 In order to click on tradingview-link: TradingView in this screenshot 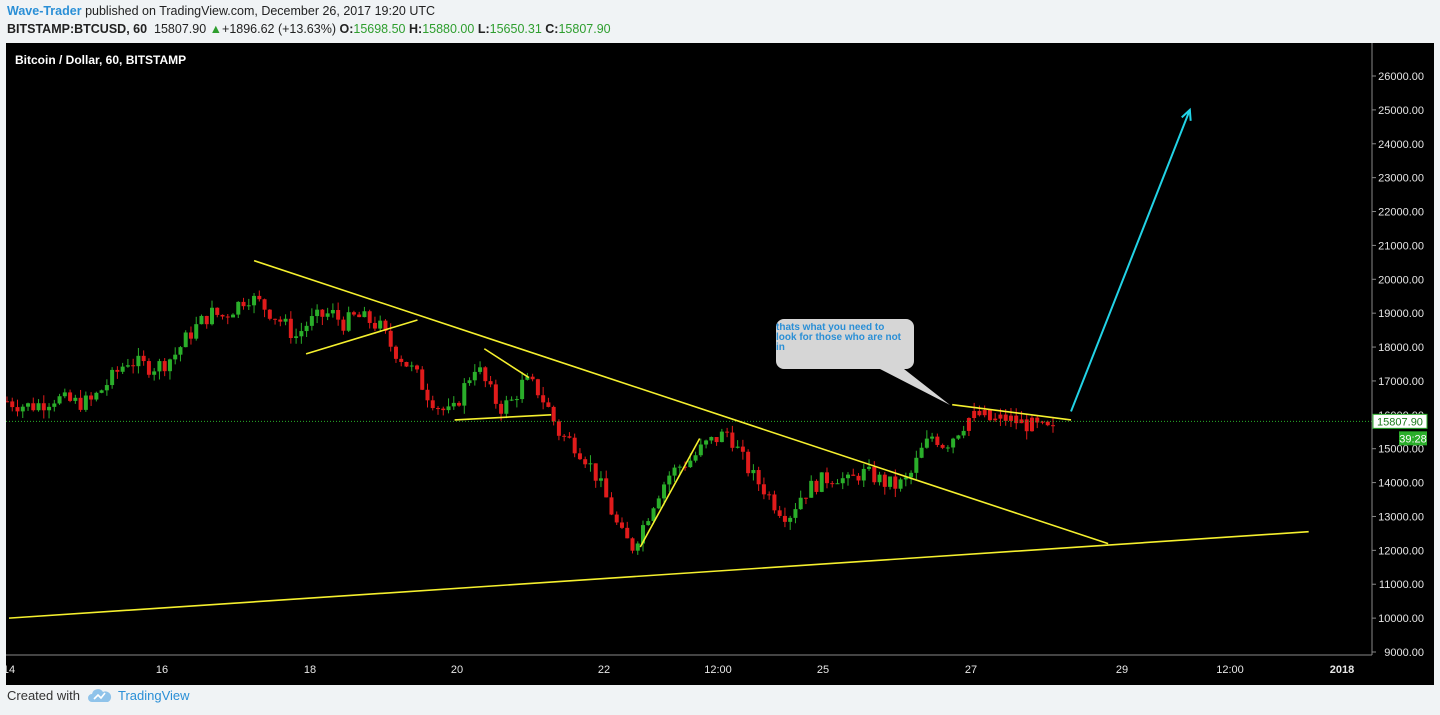, I will do `click(153, 695)`.